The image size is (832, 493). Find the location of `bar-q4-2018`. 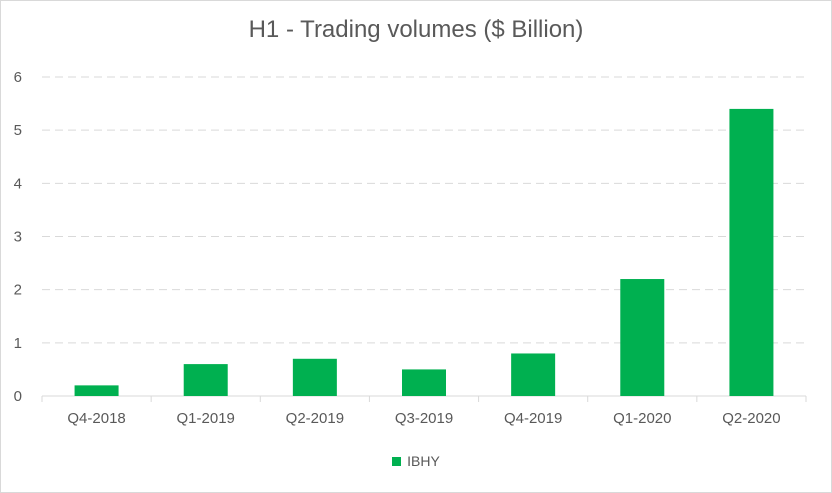

bar-q4-2018 is located at coordinates (96, 390).